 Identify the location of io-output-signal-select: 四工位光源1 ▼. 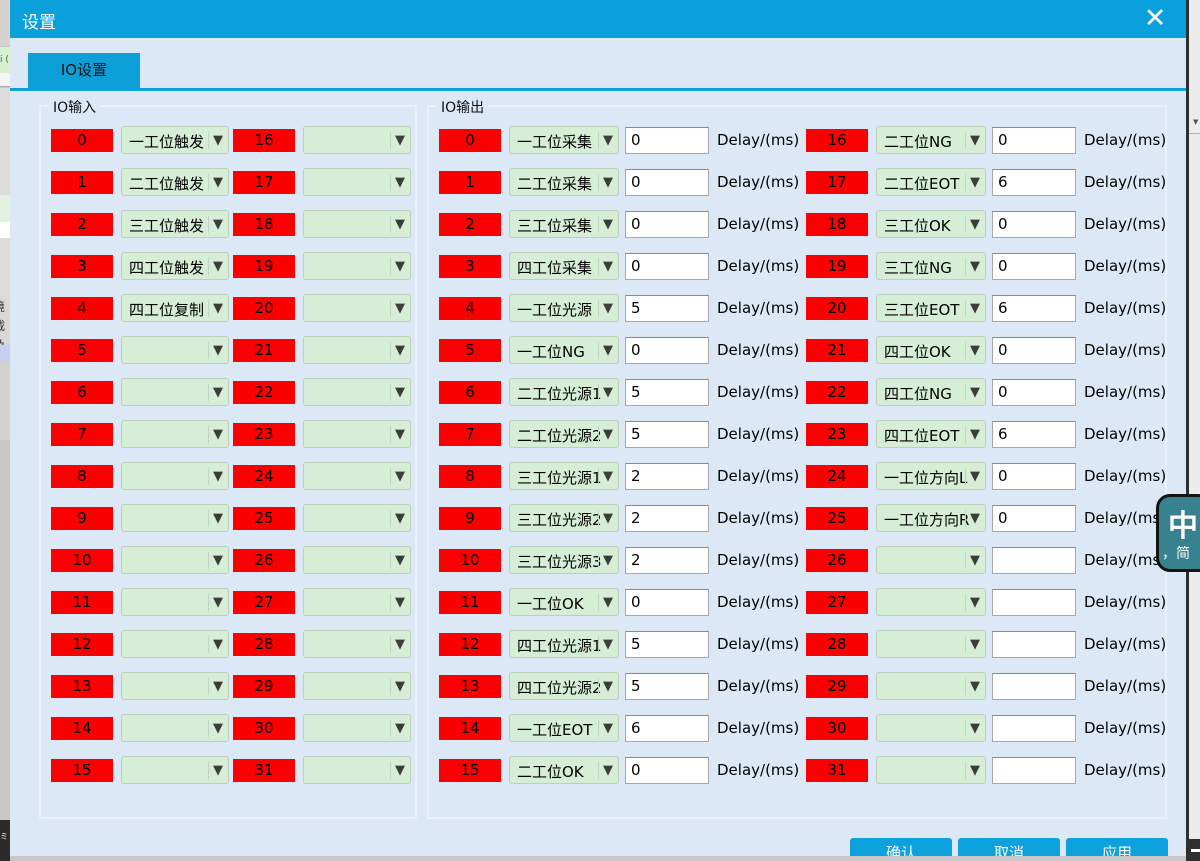
(564, 644).